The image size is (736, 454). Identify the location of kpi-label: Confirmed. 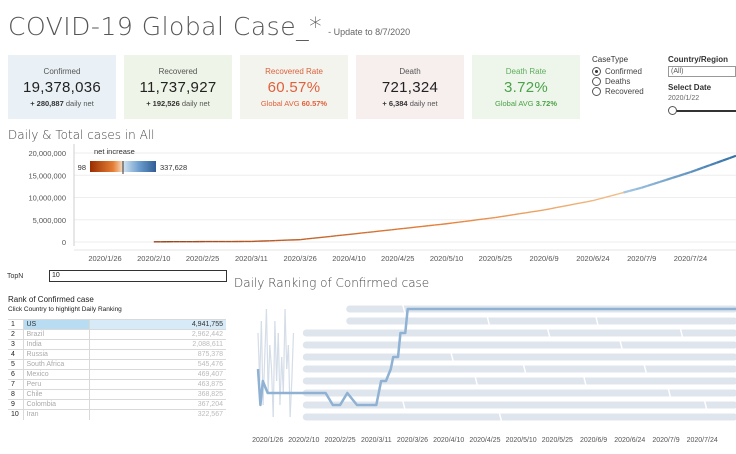
(62, 71).